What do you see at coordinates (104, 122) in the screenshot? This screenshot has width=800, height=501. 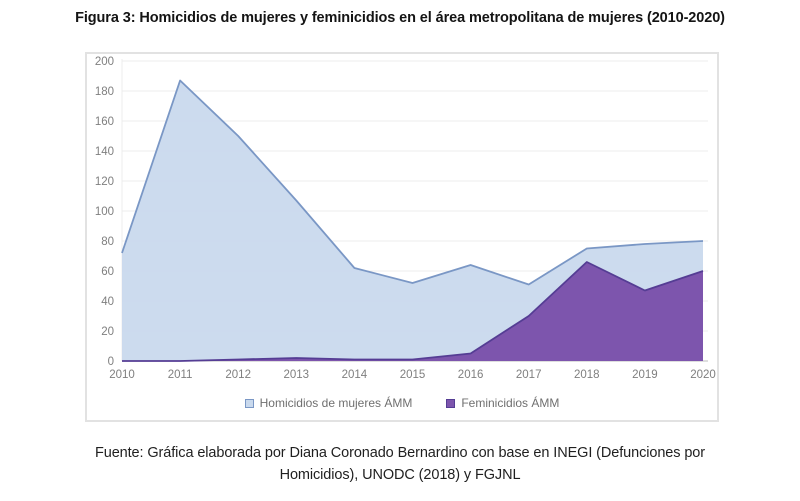 I see `y-tick-label: 160` at bounding box center [104, 122].